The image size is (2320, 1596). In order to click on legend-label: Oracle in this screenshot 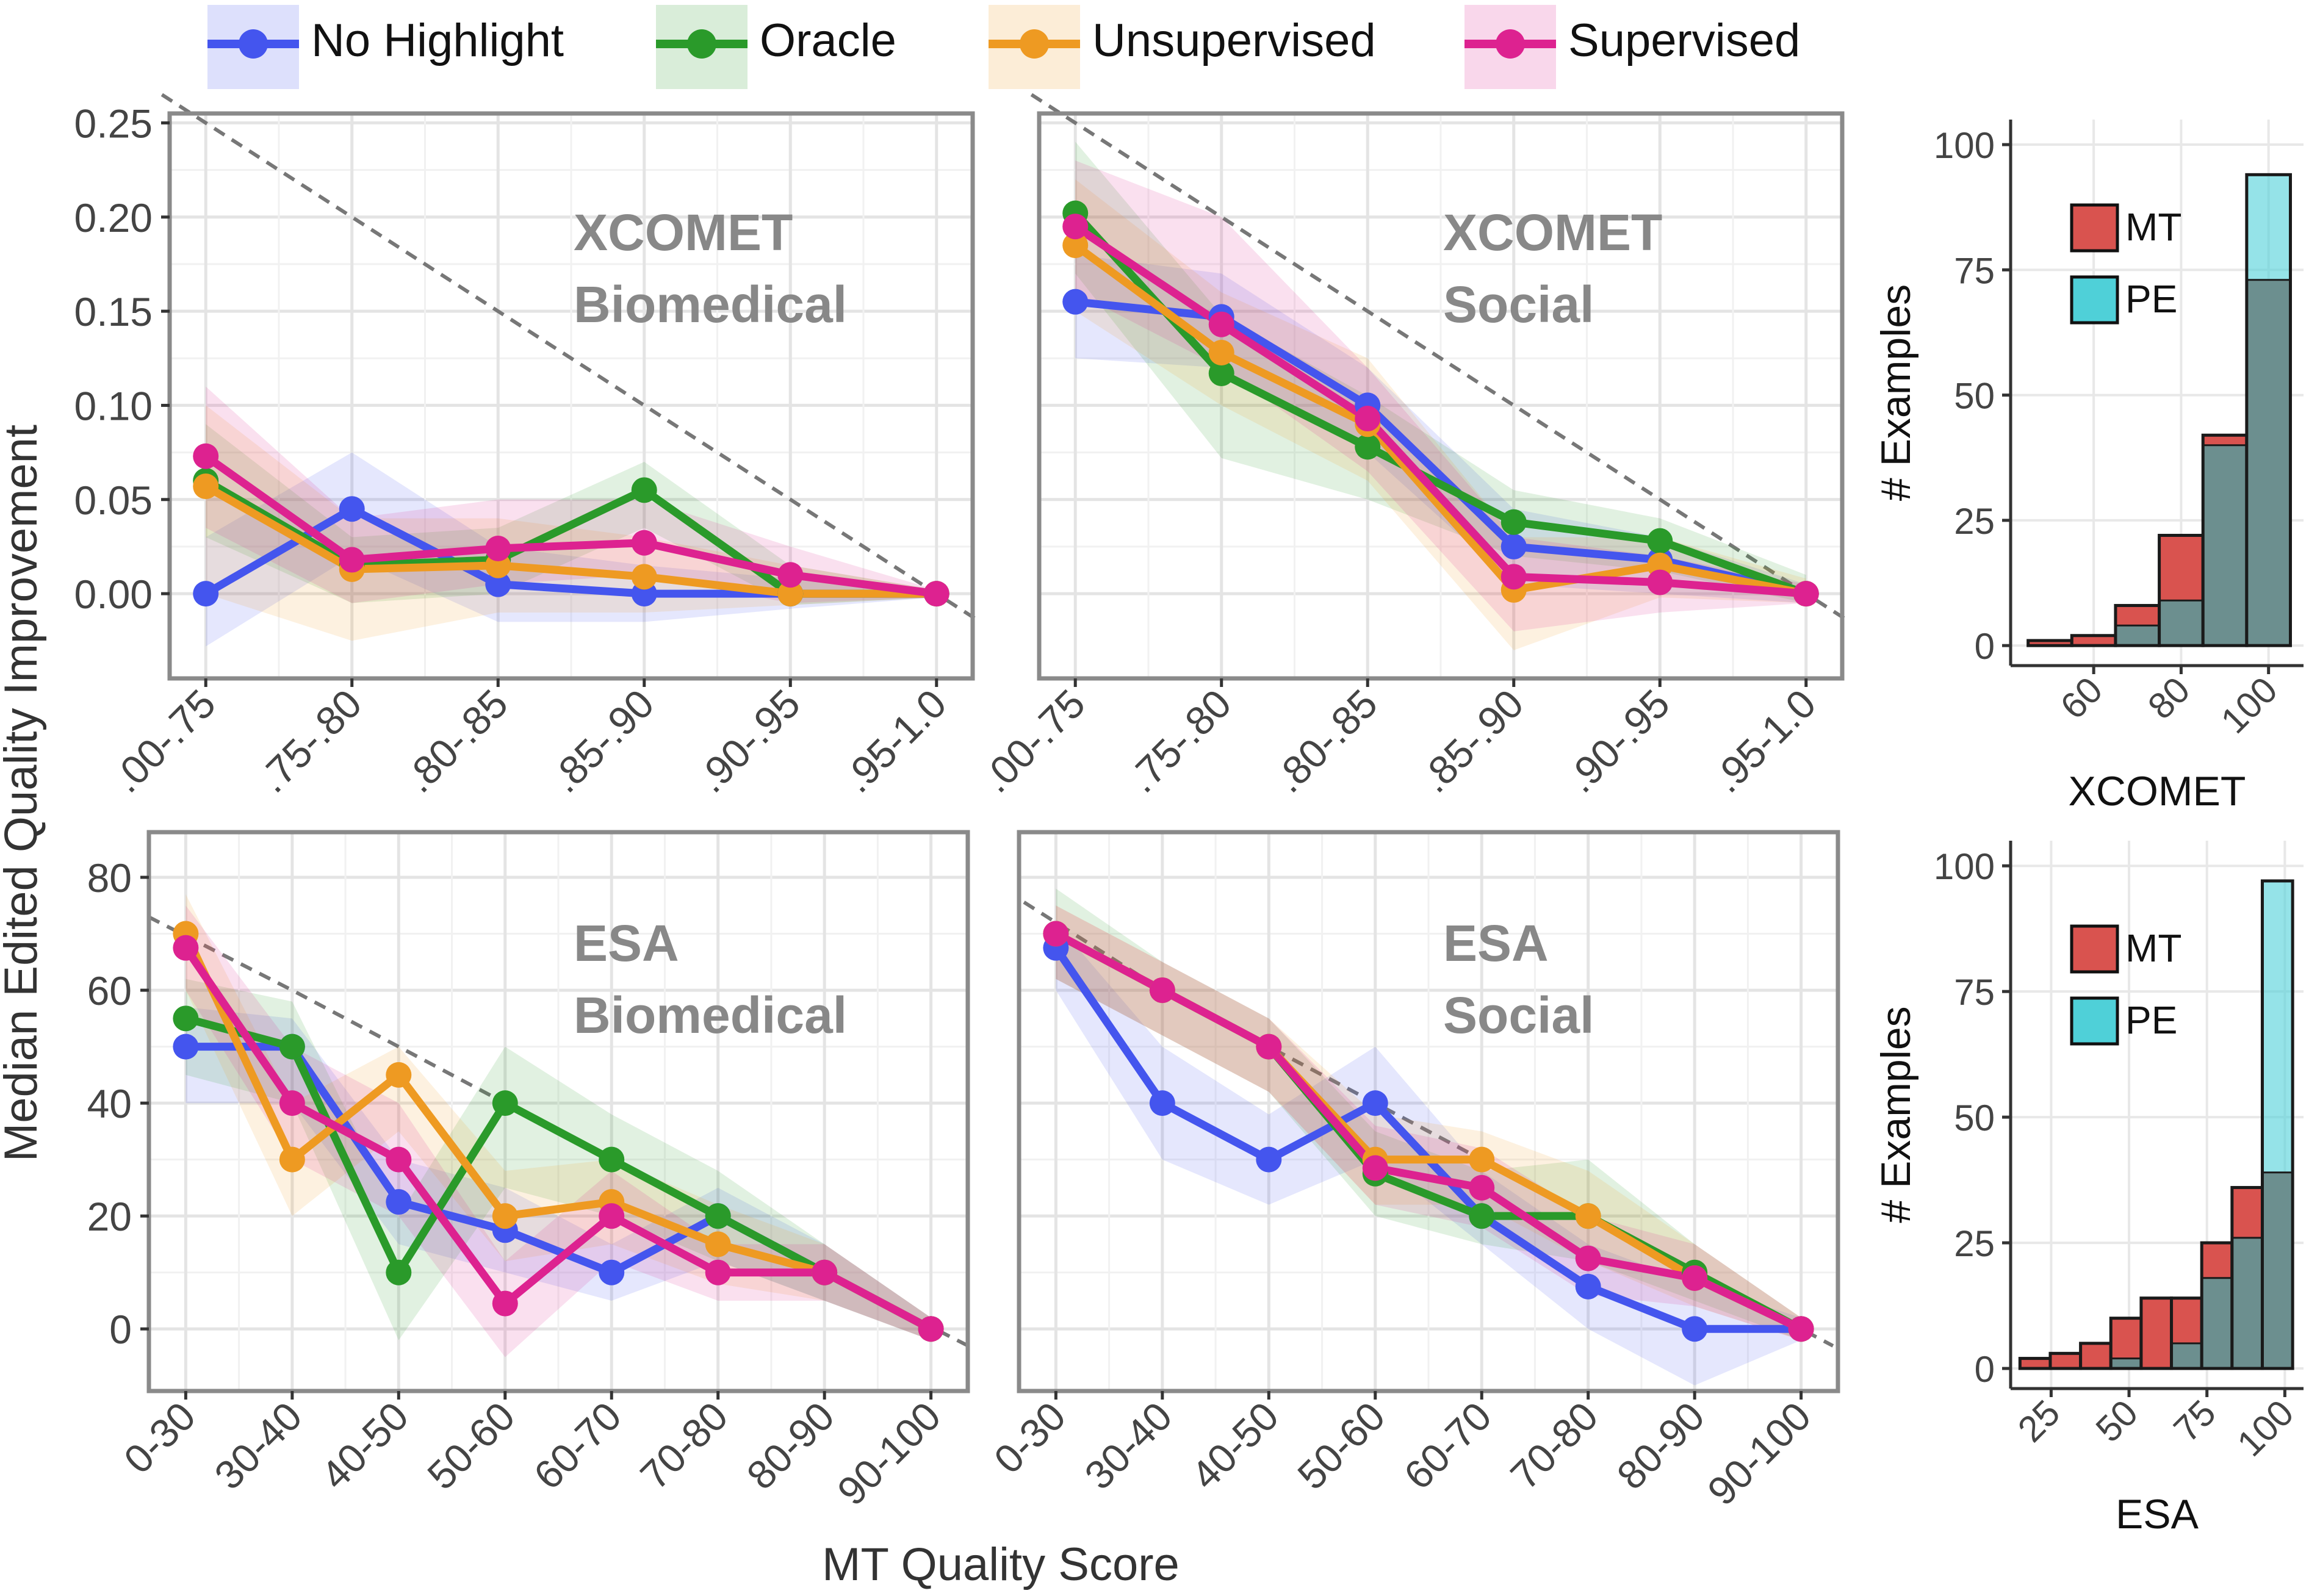, I will do `click(828, 40)`.